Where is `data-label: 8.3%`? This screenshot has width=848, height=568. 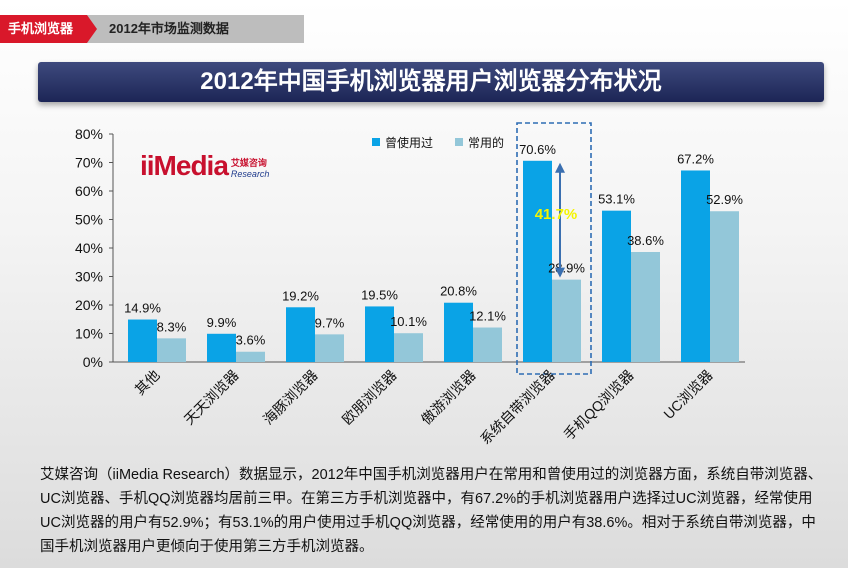
data-label: 8.3% is located at coordinates (172, 326).